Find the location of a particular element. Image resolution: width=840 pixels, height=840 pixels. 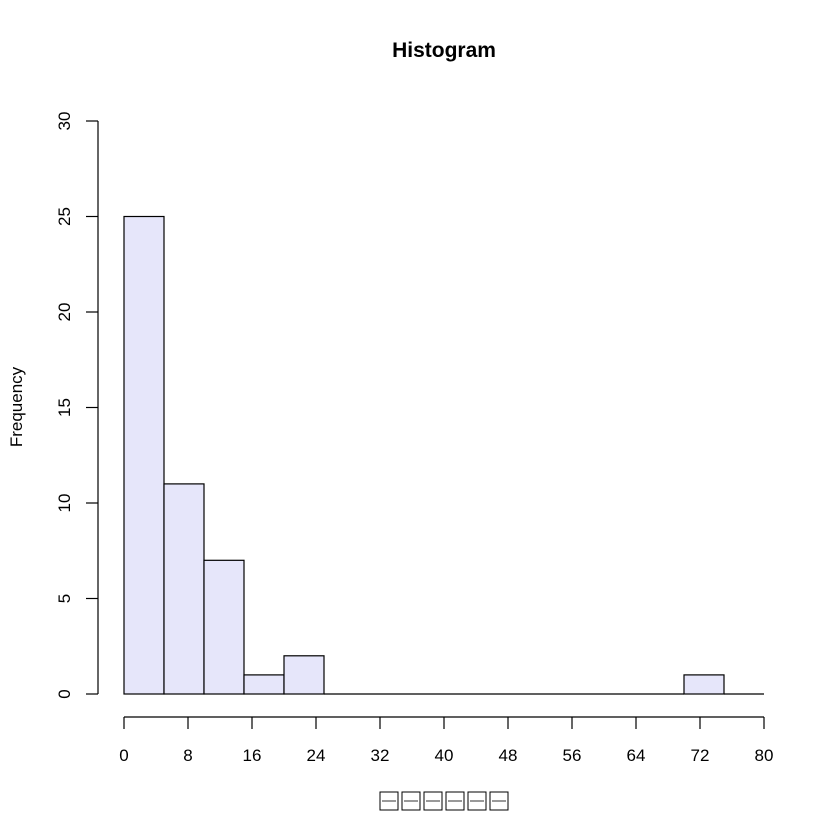

y-tick-label: 0 is located at coordinates (64, 693).